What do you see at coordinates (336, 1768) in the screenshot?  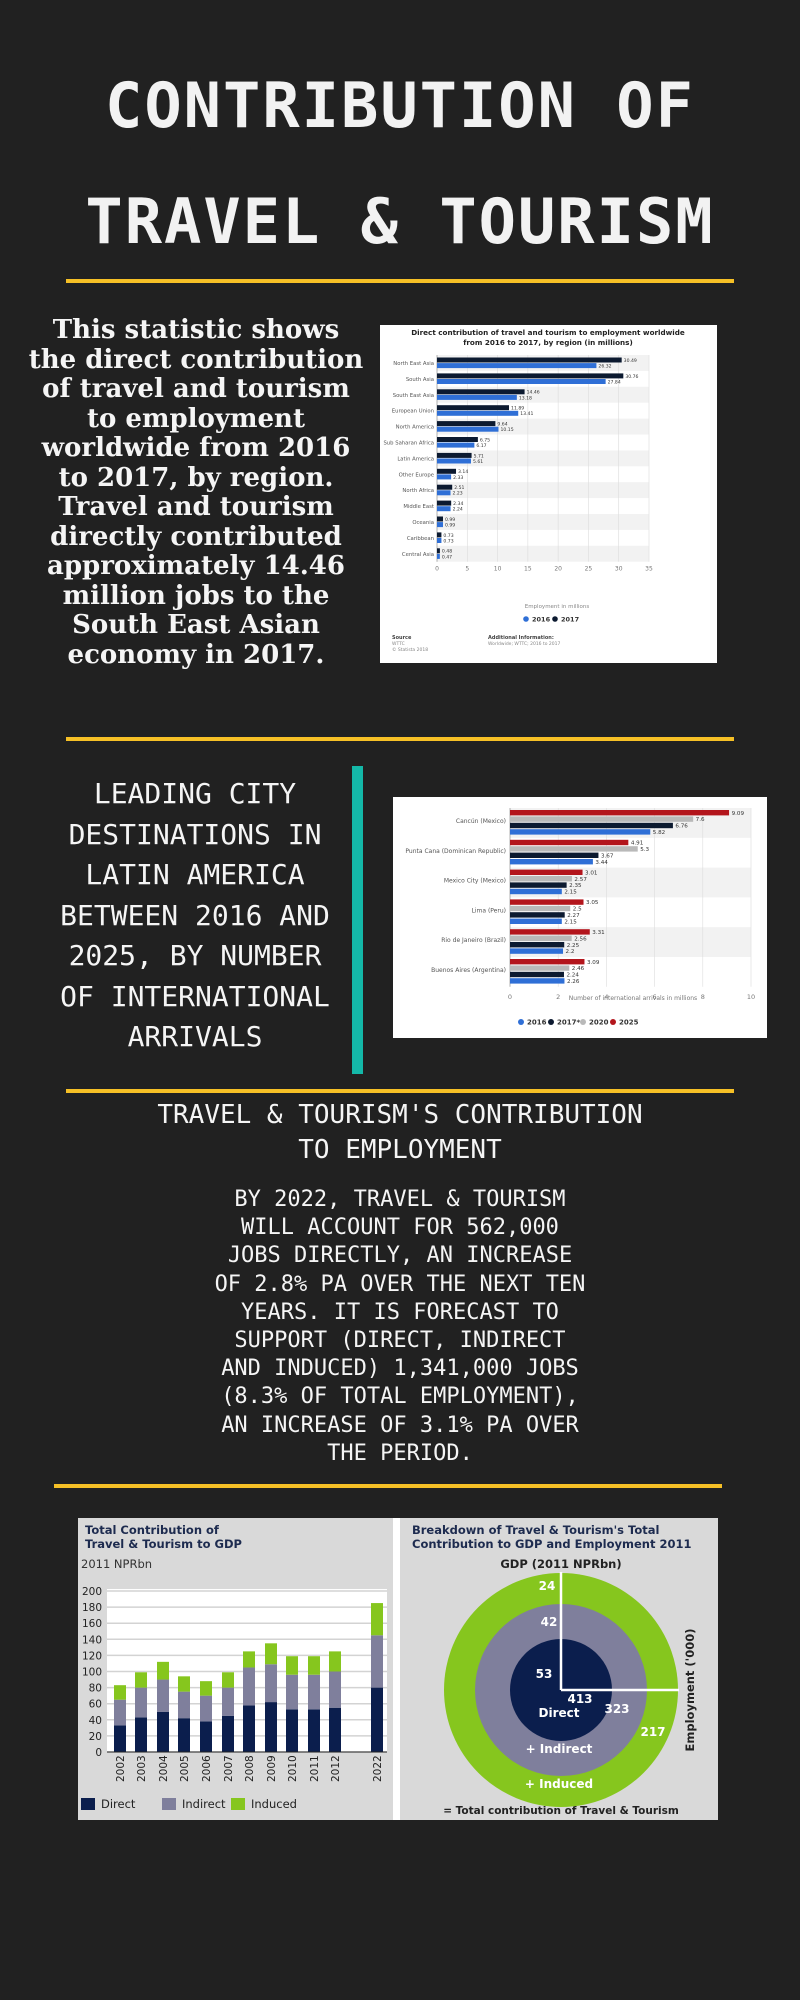 I see `x-tick-label: 2012` at bounding box center [336, 1768].